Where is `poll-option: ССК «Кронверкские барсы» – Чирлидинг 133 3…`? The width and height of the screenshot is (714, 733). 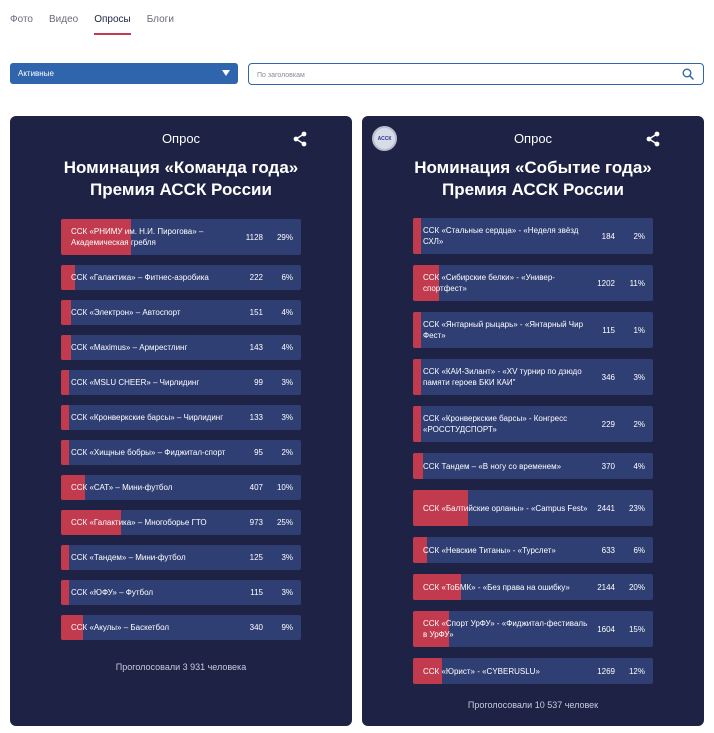 poll-option: ССК «Кронверкские барсы» – Чирлидинг 133 3… is located at coordinates (181, 417).